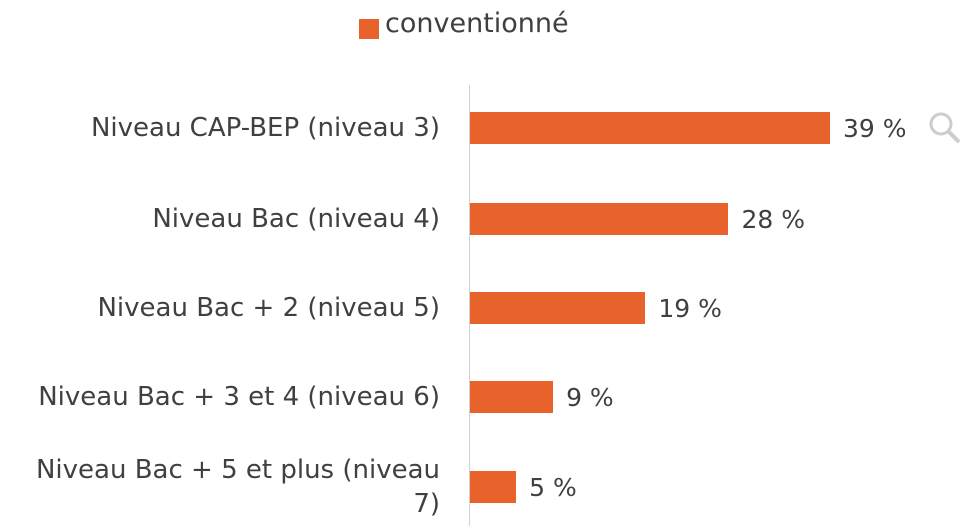 This screenshot has width=963, height=532. What do you see at coordinates (237, 487) in the screenshot?
I see `category-label: Niveau Bac + 5 et plus (niveau 7)` at bounding box center [237, 487].